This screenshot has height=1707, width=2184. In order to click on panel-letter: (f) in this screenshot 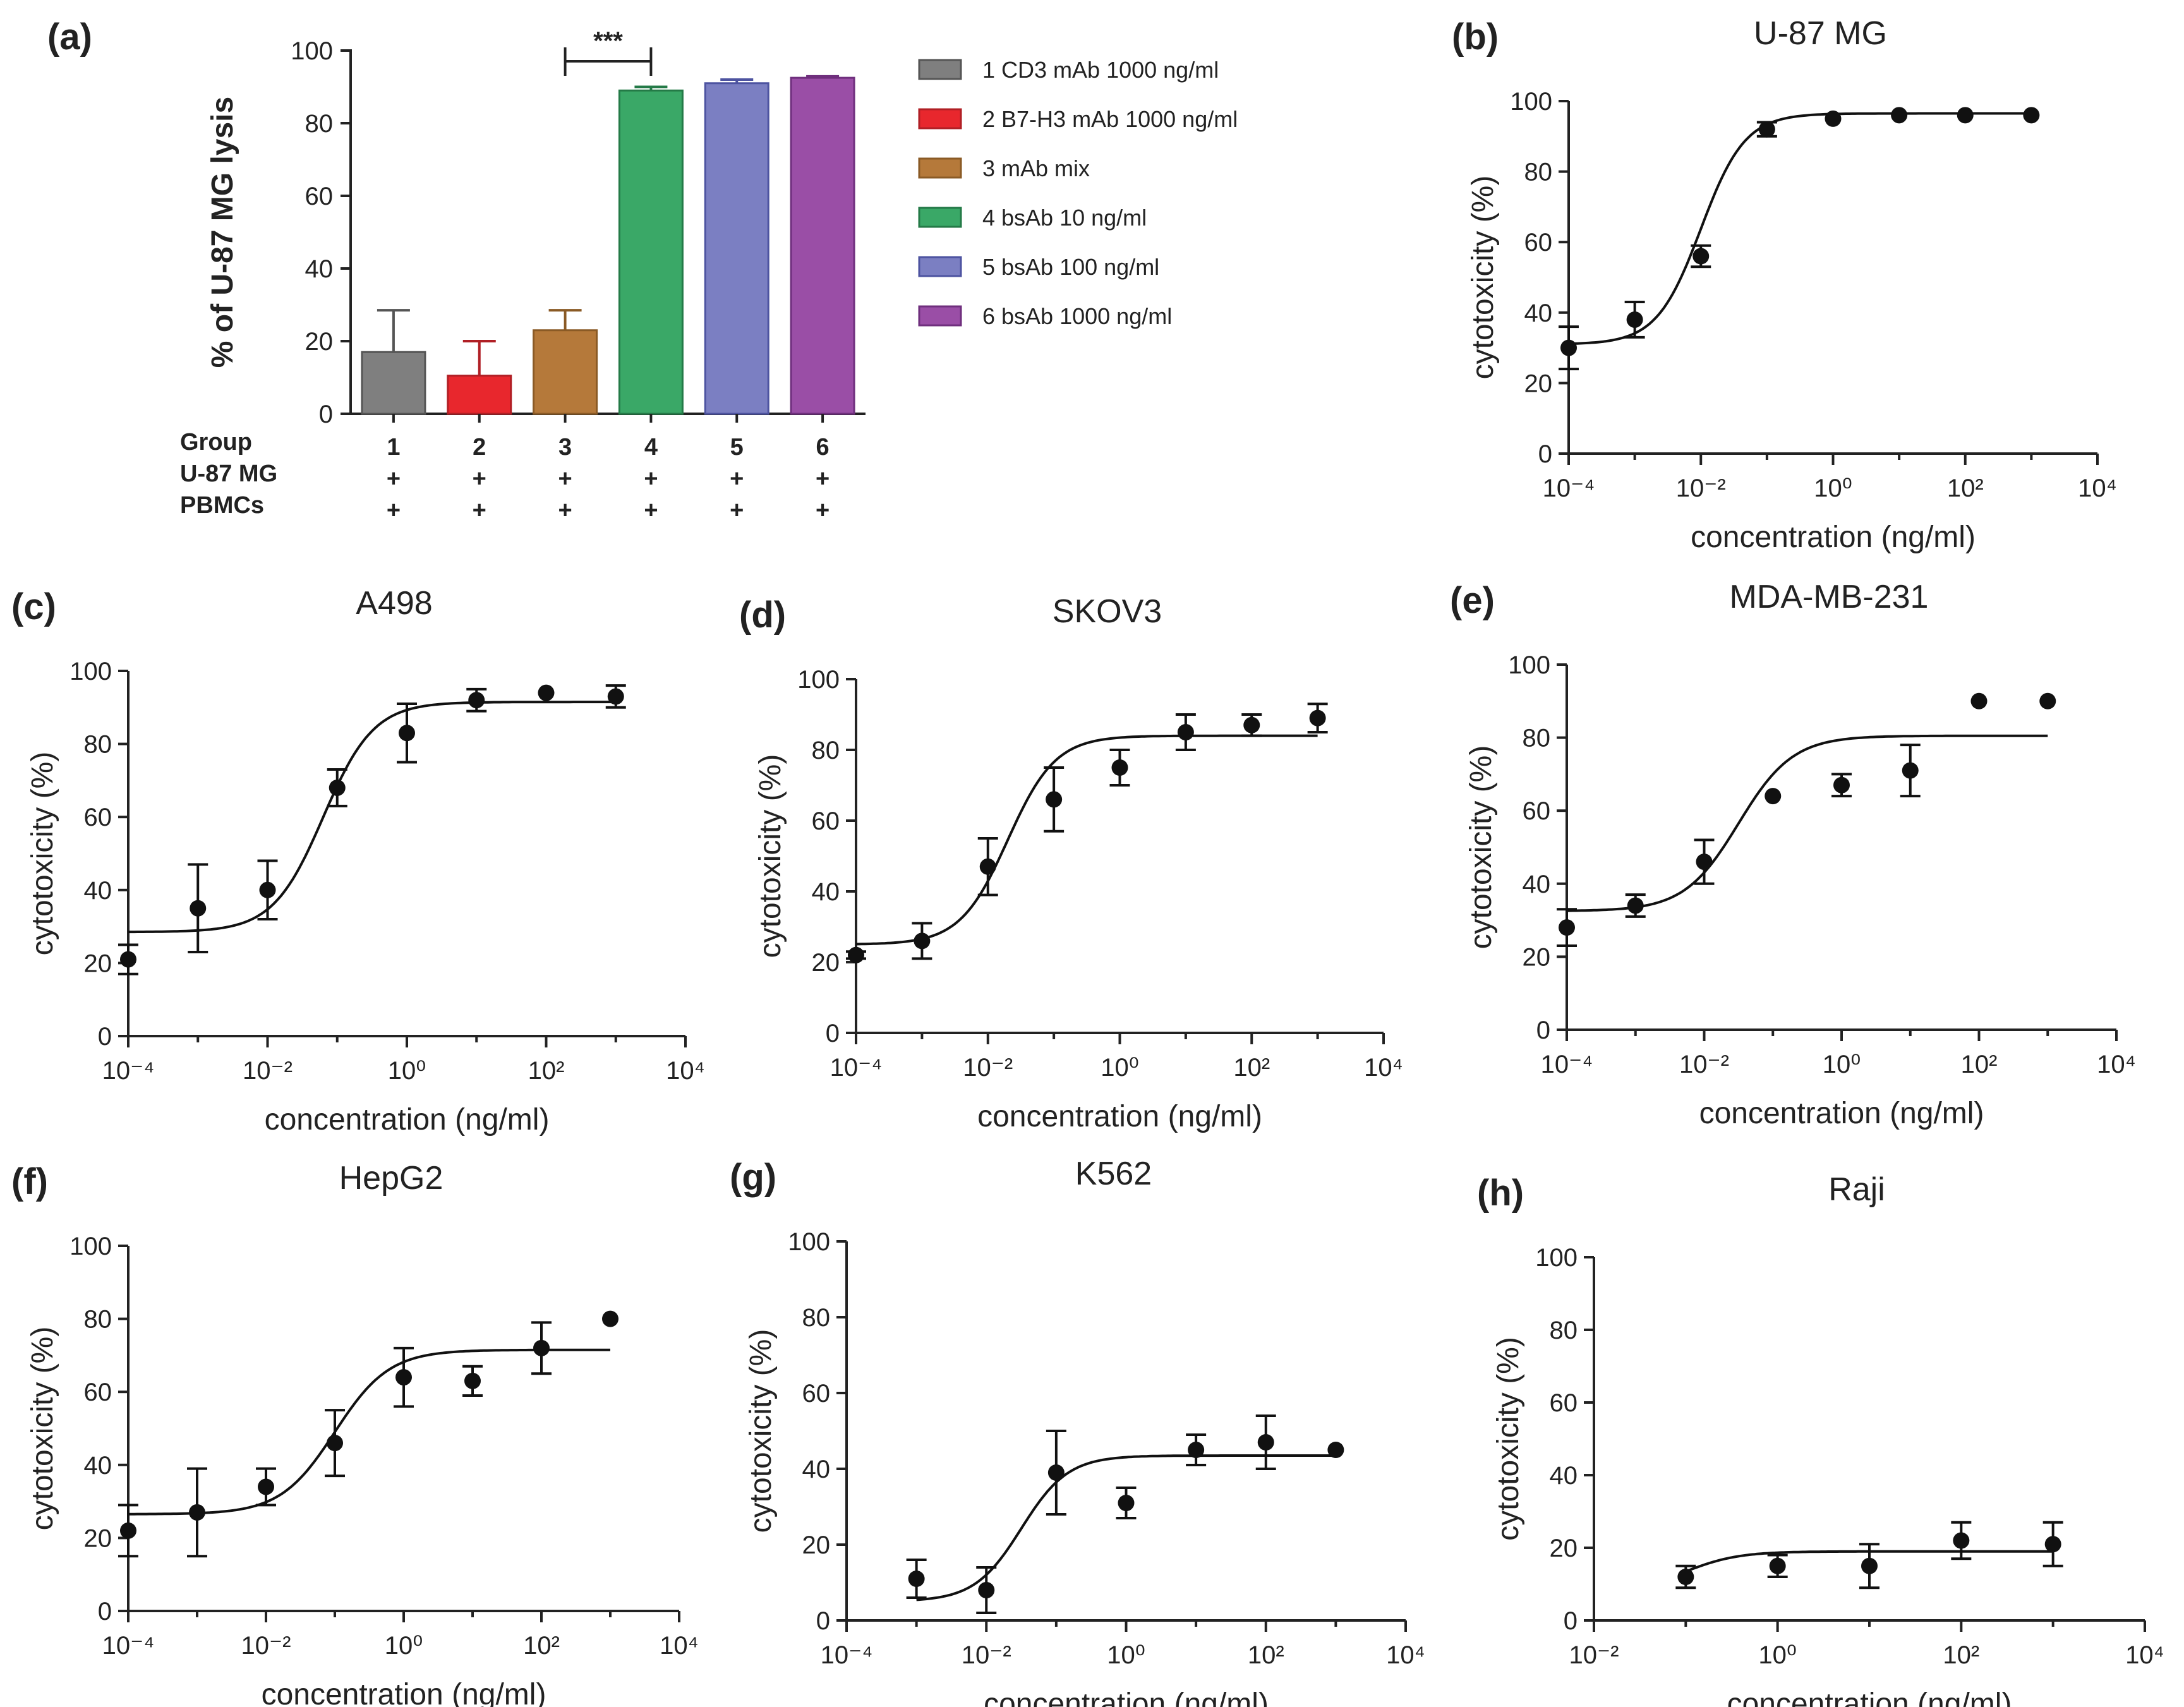, I will do `click(30, 1181)`.